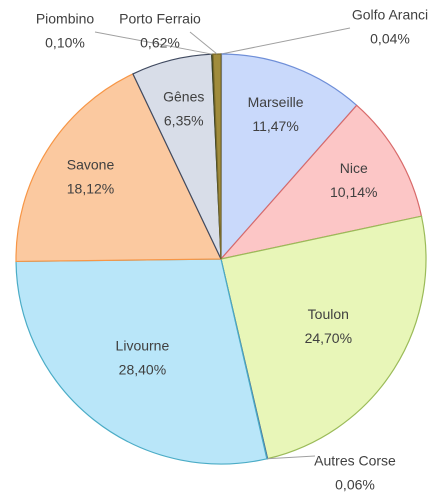  What do you see at coordinates (328, 338) in the screenshot?
I see `slice-value: 24,70%` at bounding box center [328, 338].